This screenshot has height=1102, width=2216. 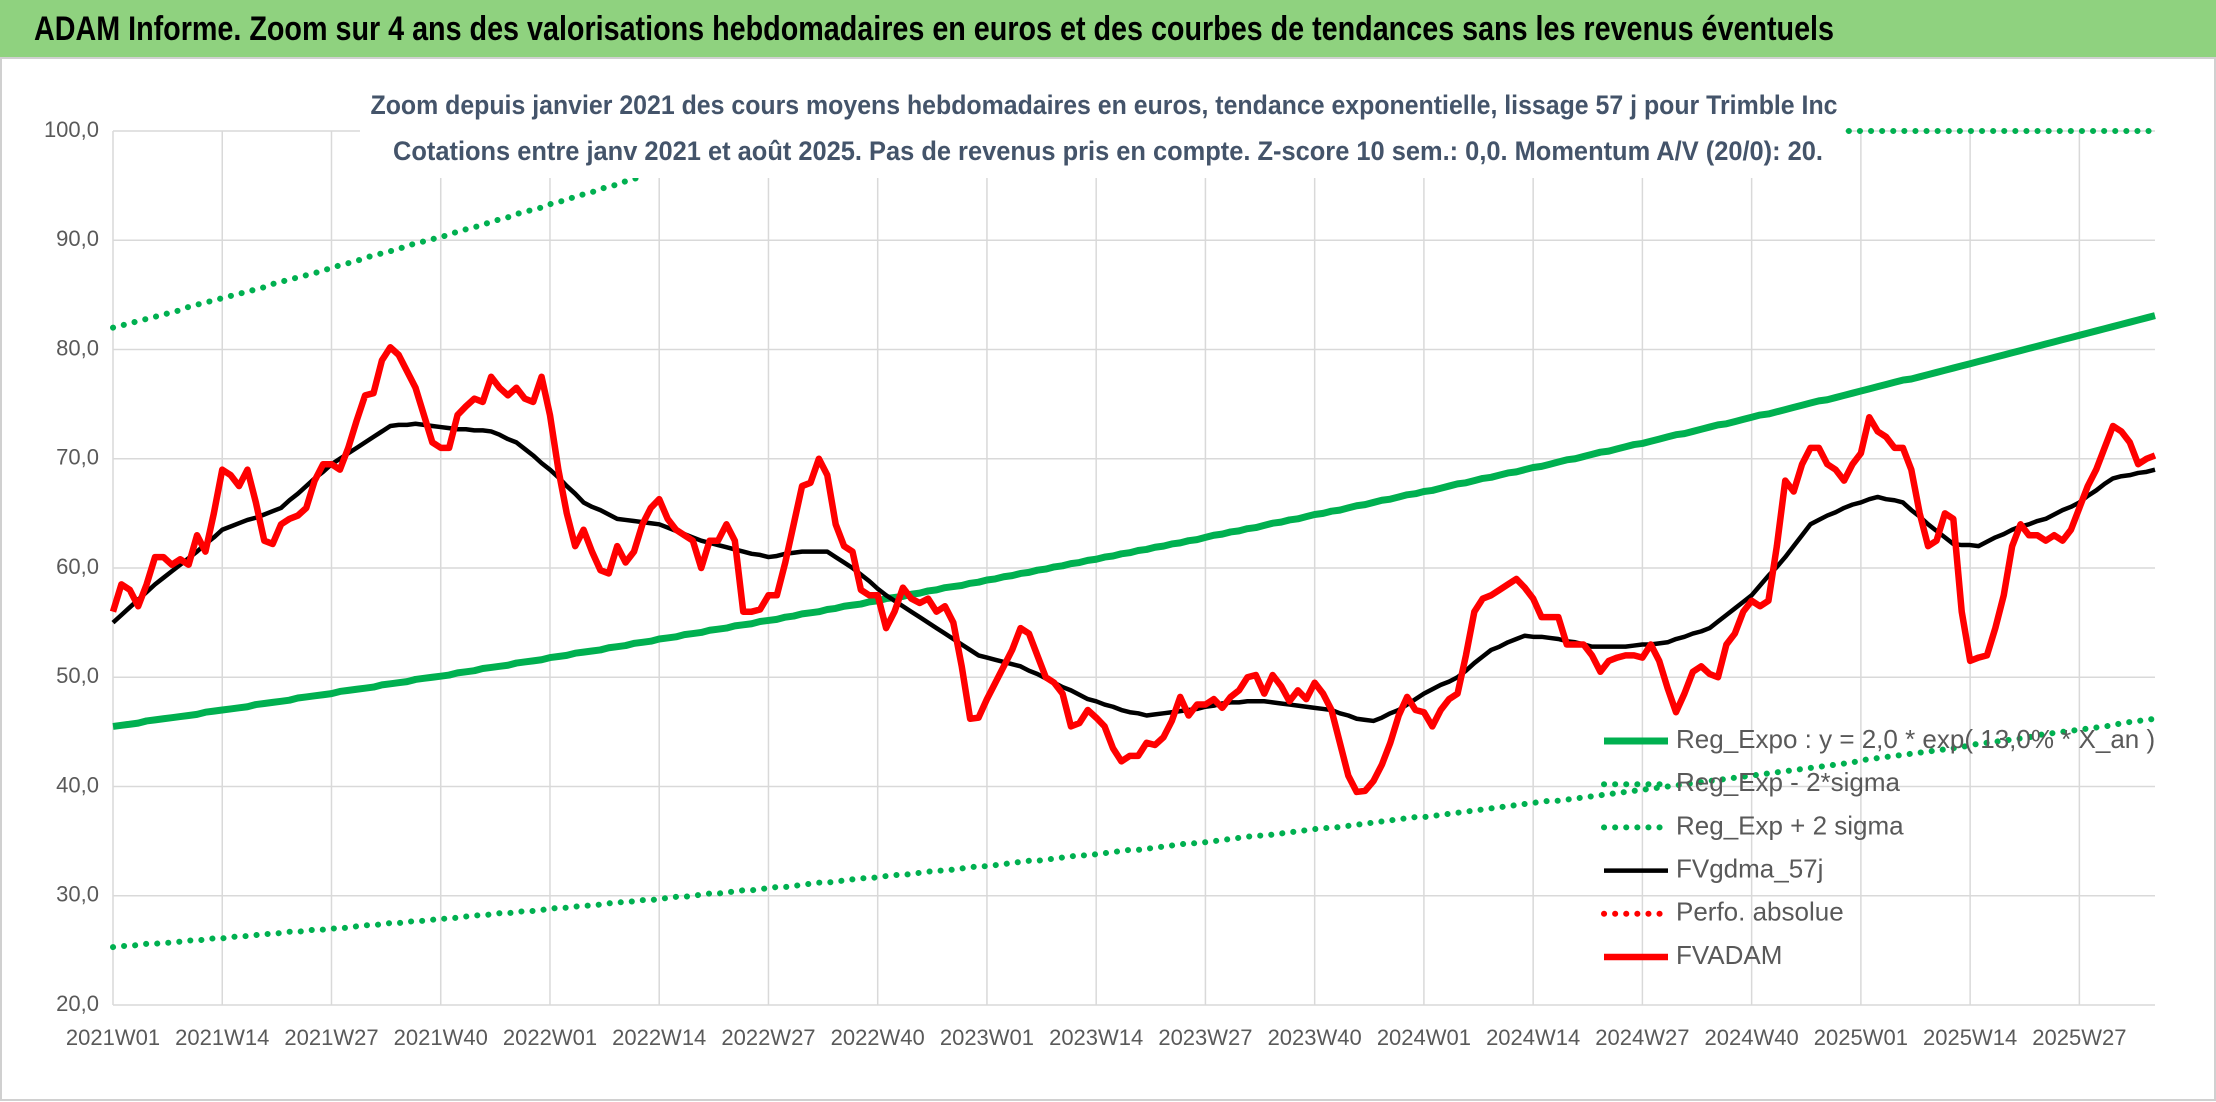 What do you see at coordinates (77, 784) in the screenshot?
I see `y-tick-label: 40,0` at bounding box center [77, 784].